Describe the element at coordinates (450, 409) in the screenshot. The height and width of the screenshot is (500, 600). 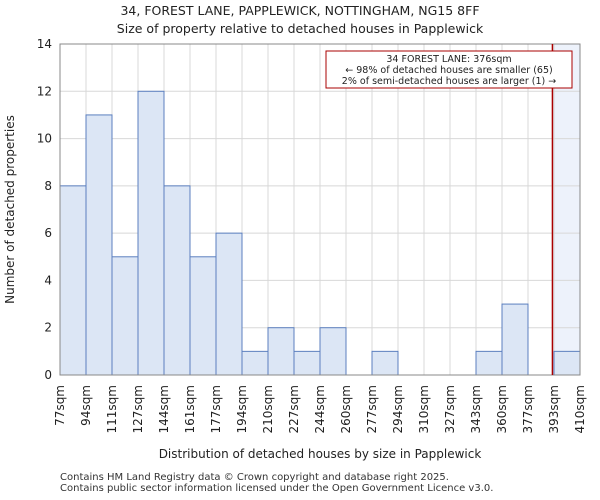
I see `x-tick-label: 327sqm` at that location.